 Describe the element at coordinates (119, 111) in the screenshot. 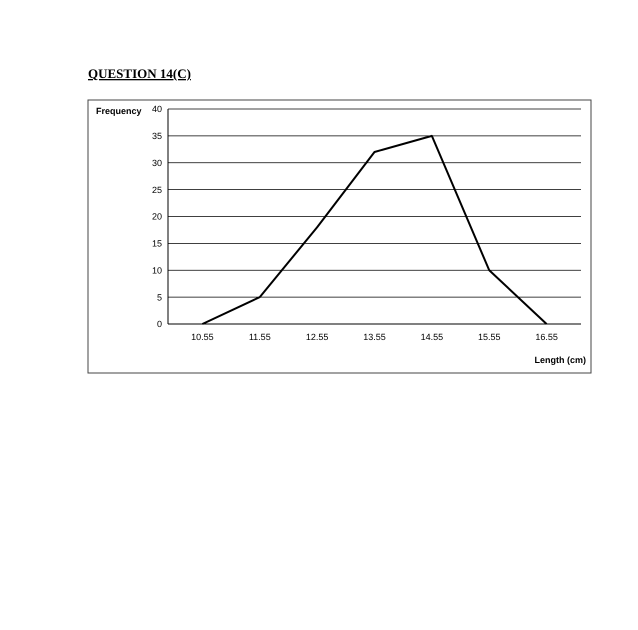

I see `y-axis-title: Frequency` at that location.